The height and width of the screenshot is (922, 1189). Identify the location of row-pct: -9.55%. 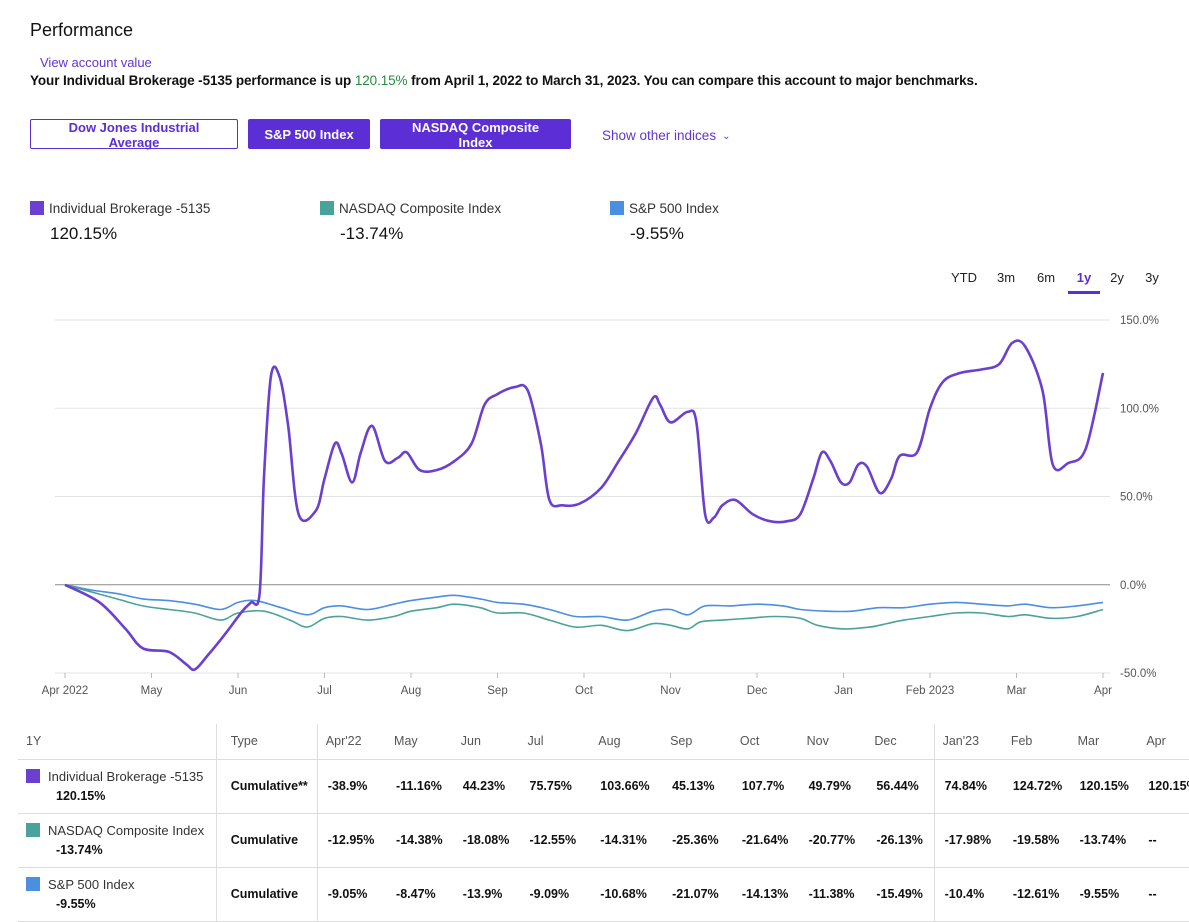
(76, 903).